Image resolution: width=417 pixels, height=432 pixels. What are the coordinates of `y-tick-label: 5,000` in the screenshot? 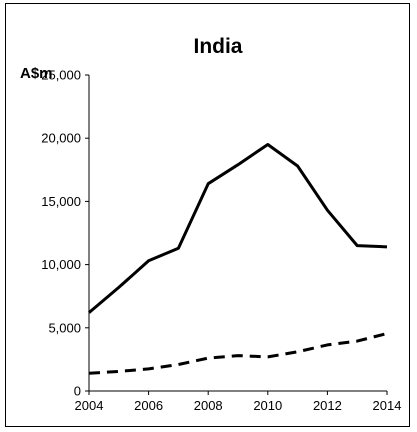 It's located at (64, 327).